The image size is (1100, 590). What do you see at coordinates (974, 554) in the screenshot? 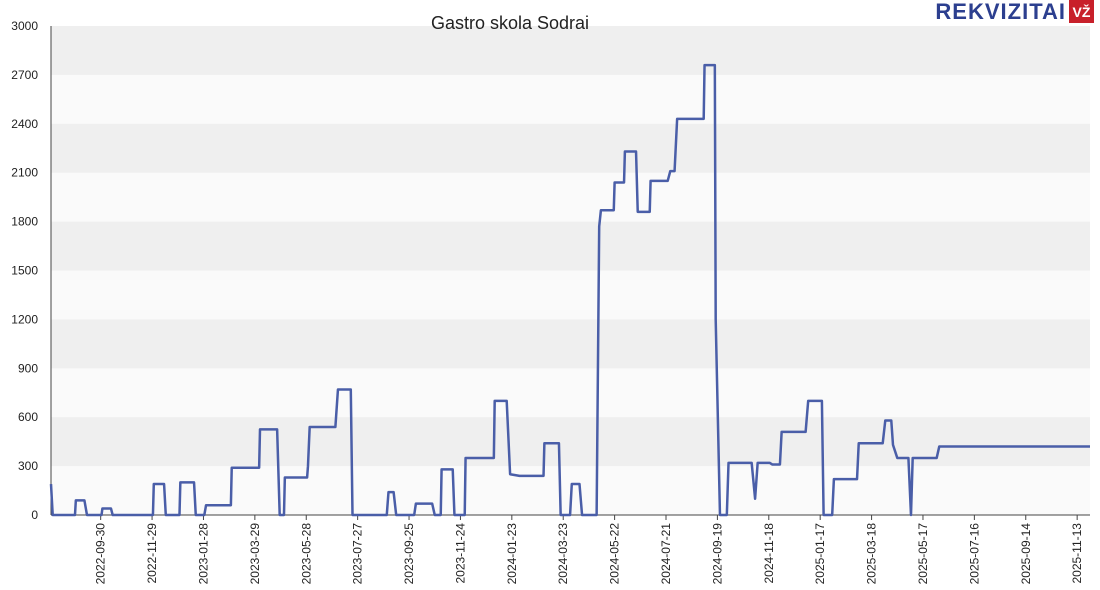
I see `x-tick-label: 2025-07-16` at bounding box center [974, 554].